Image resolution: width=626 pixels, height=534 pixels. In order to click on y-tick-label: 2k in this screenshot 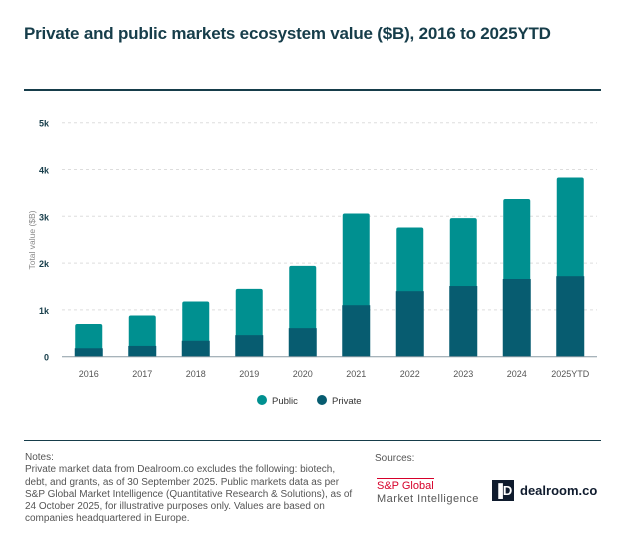, I will do `click(44, 264)`.